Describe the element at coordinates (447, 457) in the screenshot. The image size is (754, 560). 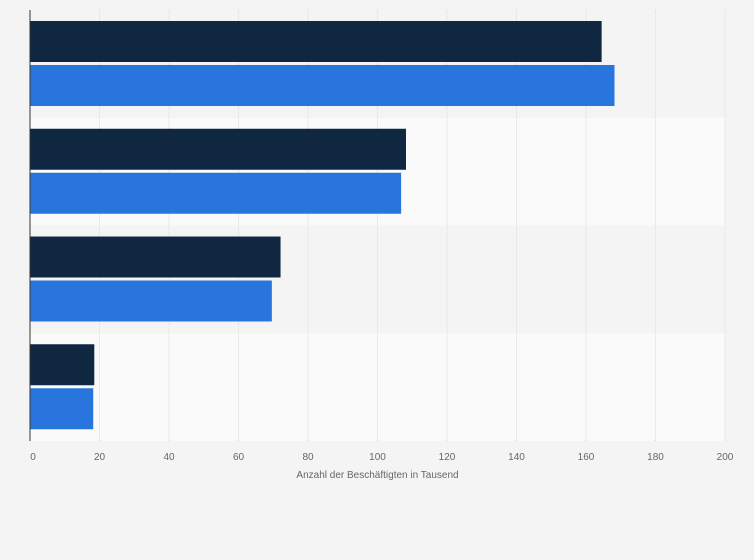
I see `x-tick-label: 120` at that location.